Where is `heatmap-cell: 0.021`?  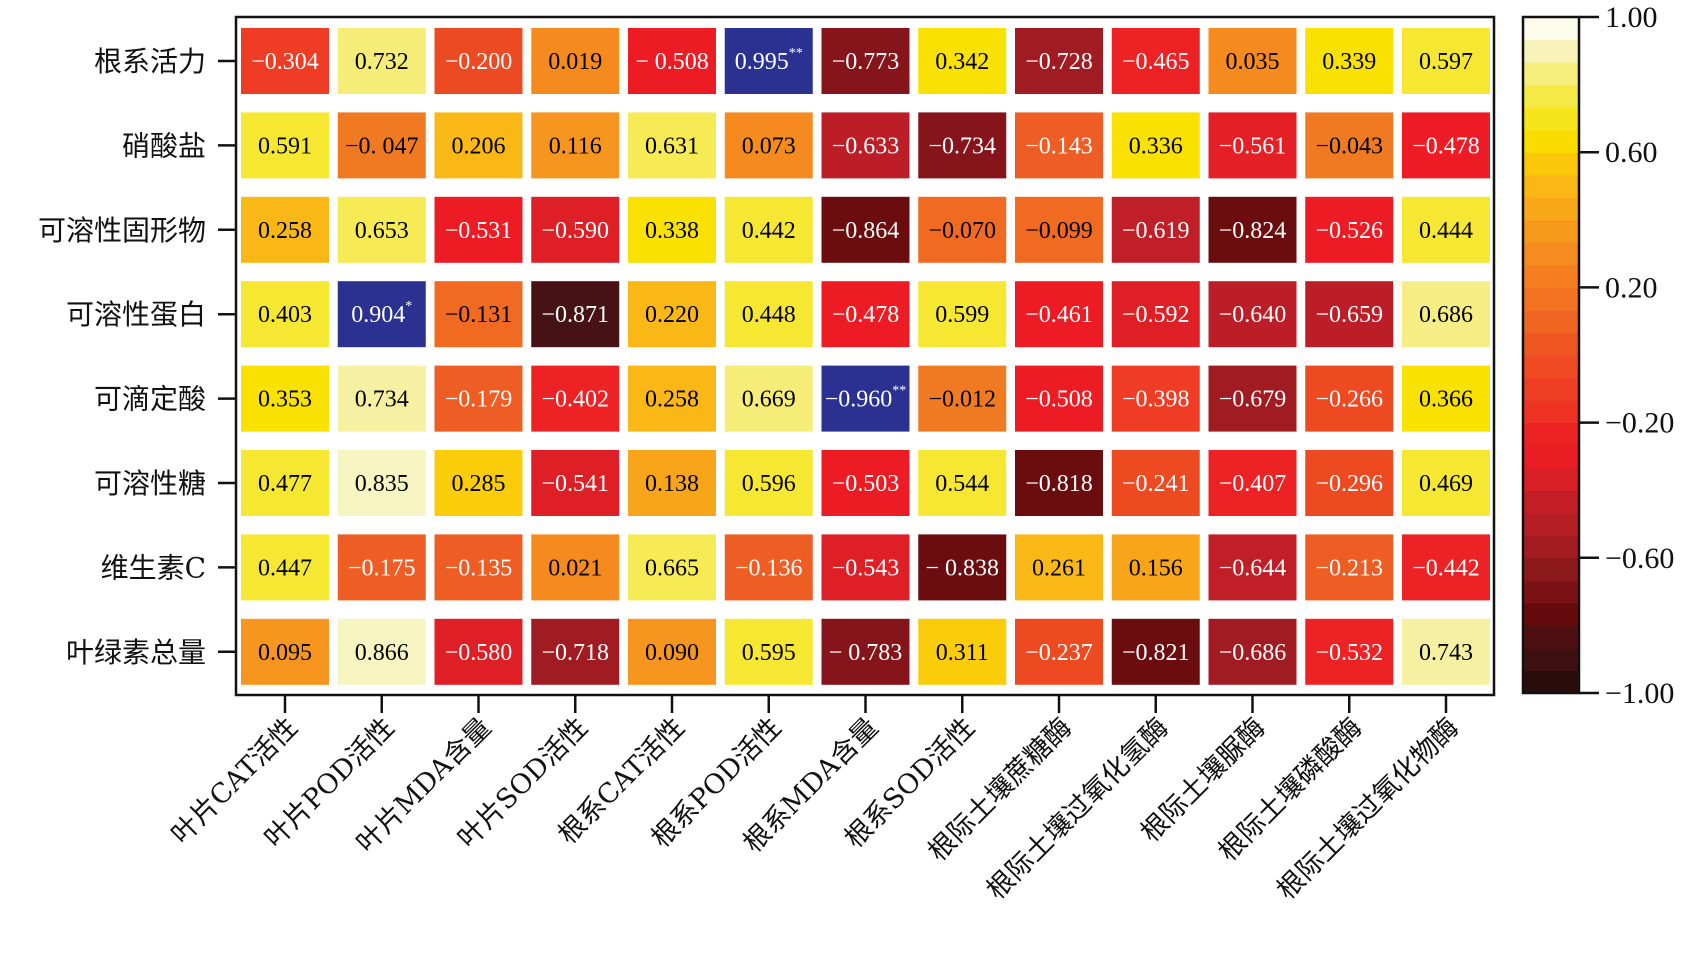
heatmap-cell: 0.021 is located at coordinates (575, 567).